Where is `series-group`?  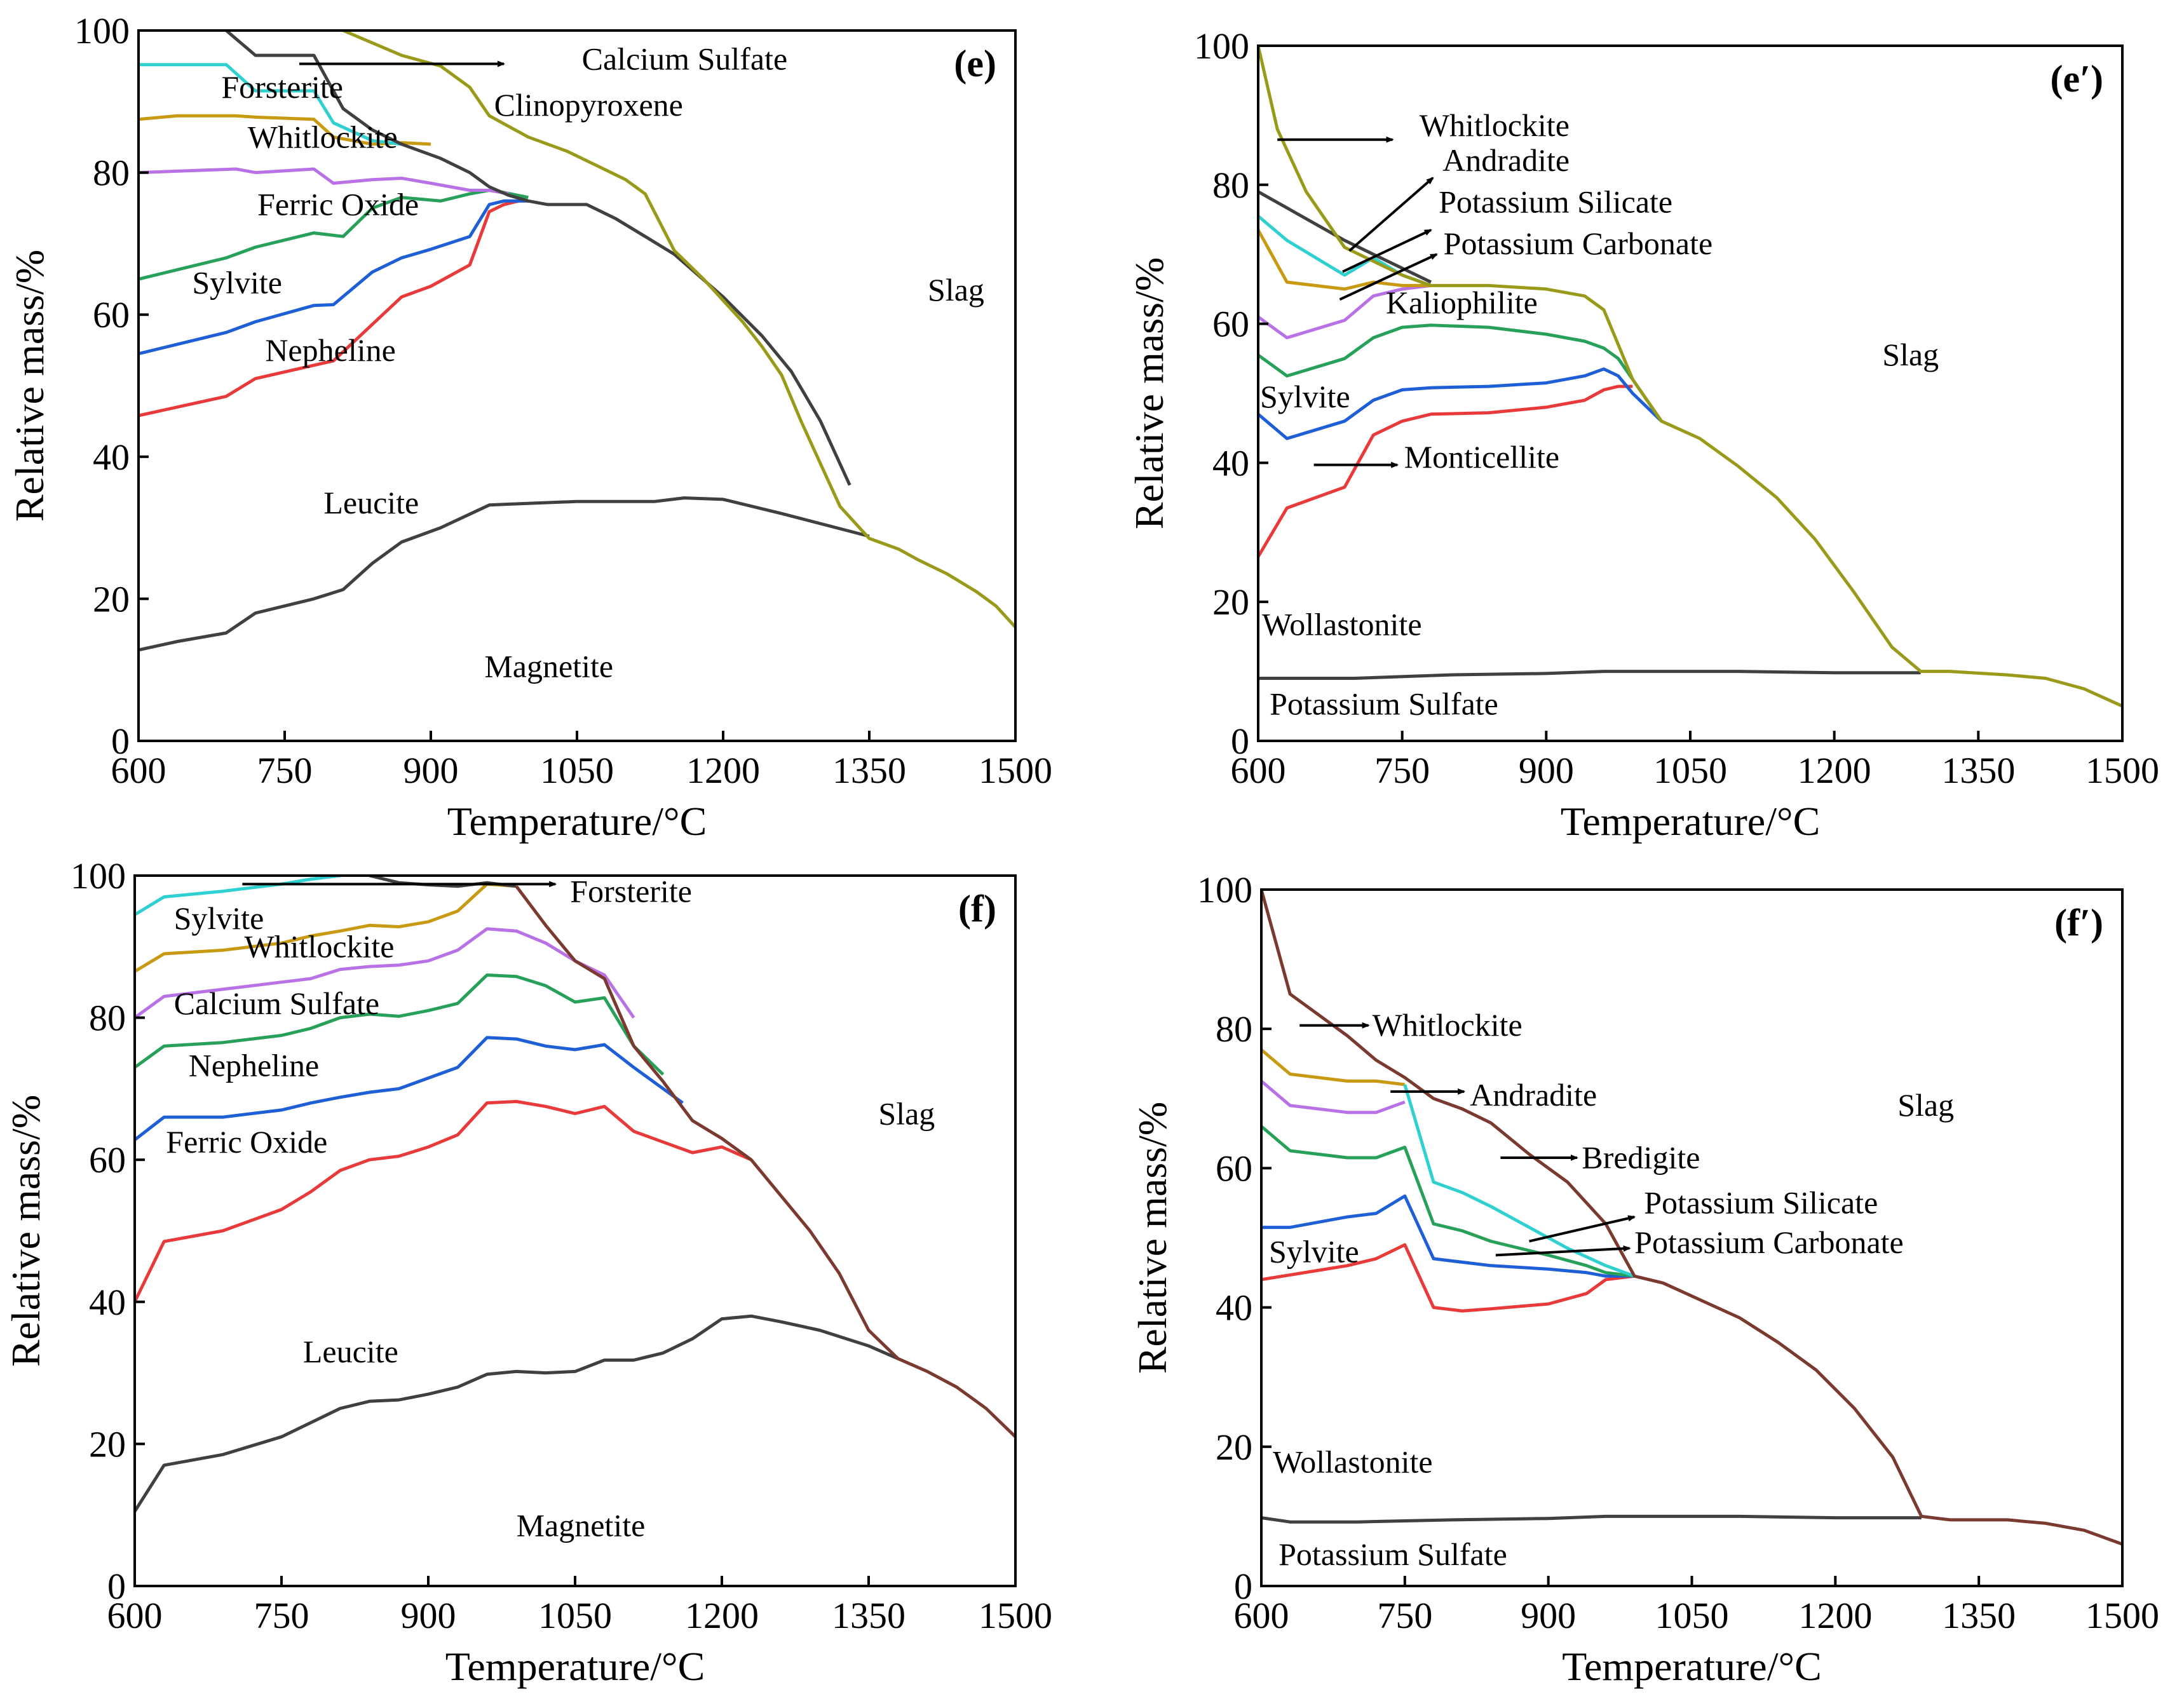 series-group is located at coordinates (577, 341).